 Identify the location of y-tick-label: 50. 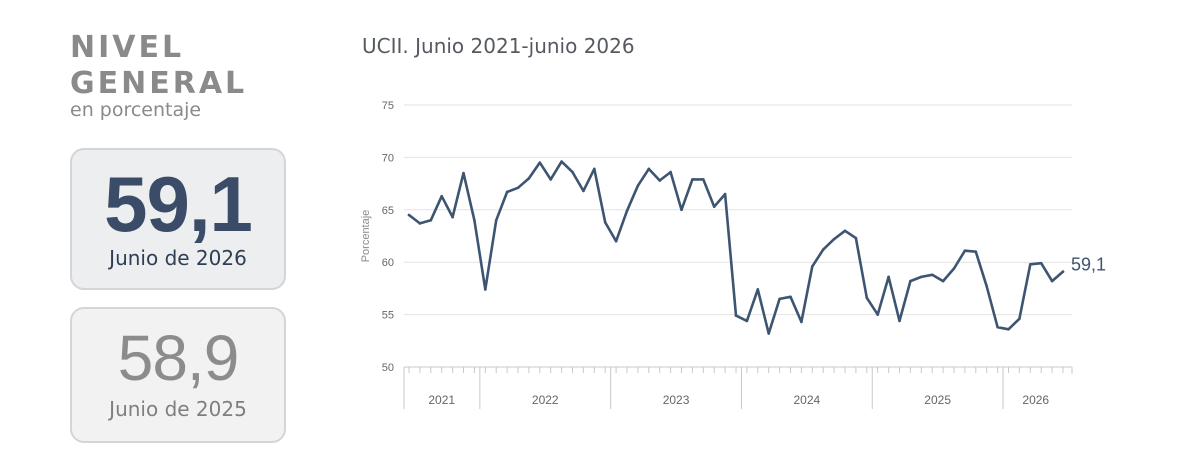
(388, 368).